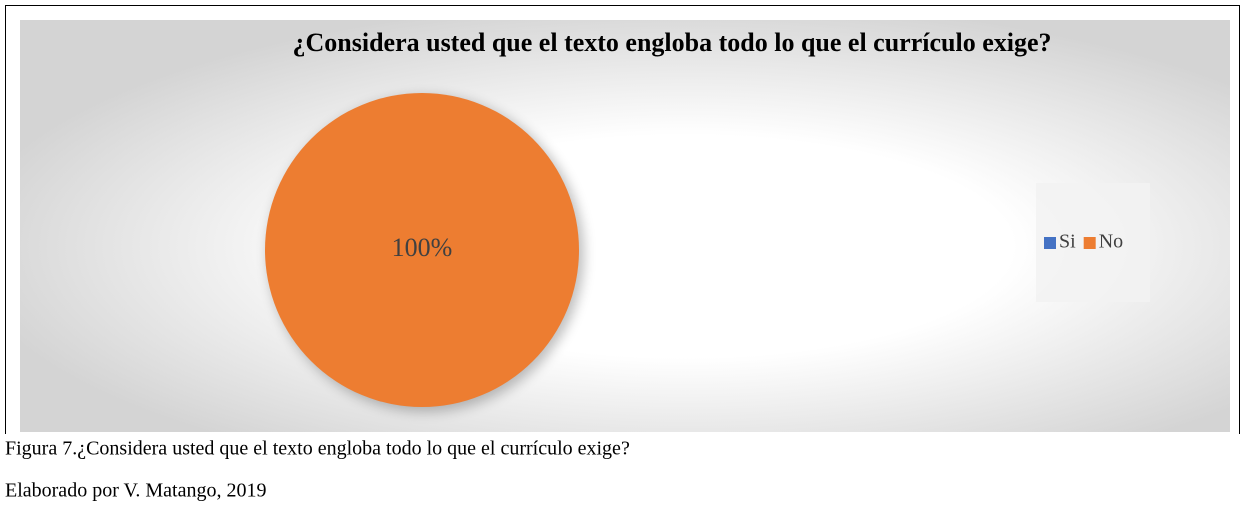  I want to click on data-label: 100%, so click(422, 247).